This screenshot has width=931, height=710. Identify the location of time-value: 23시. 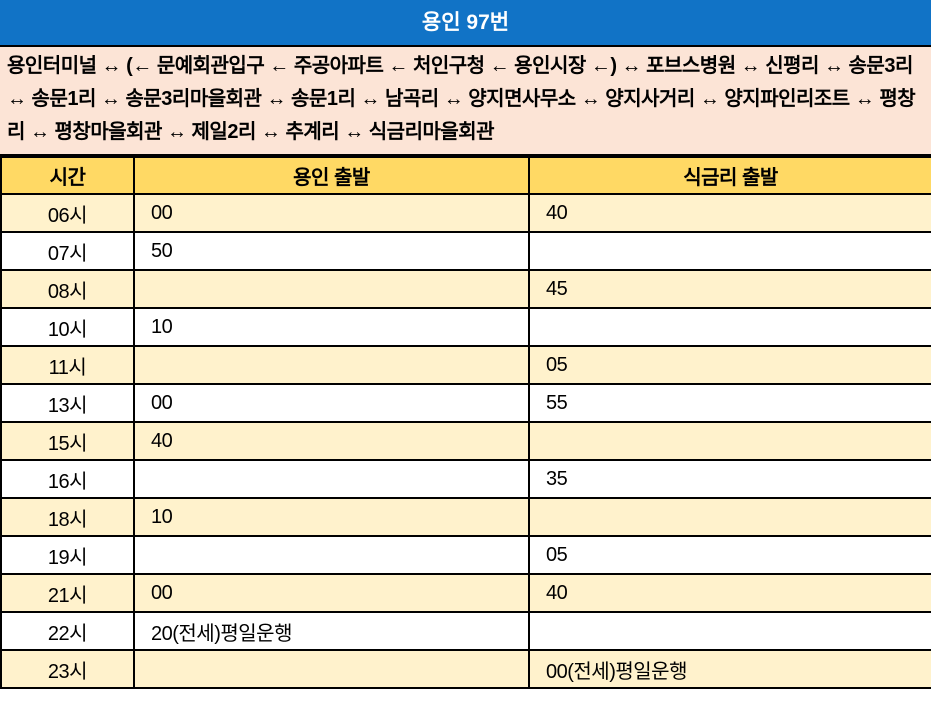
(67, 669).